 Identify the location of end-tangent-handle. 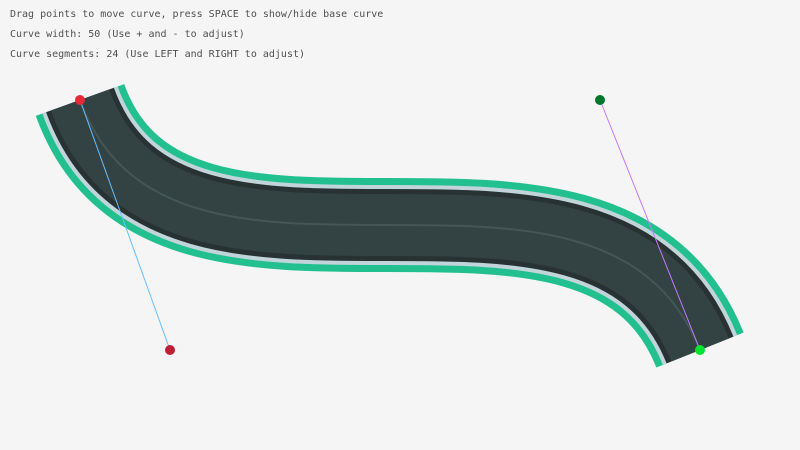
(600, 100).